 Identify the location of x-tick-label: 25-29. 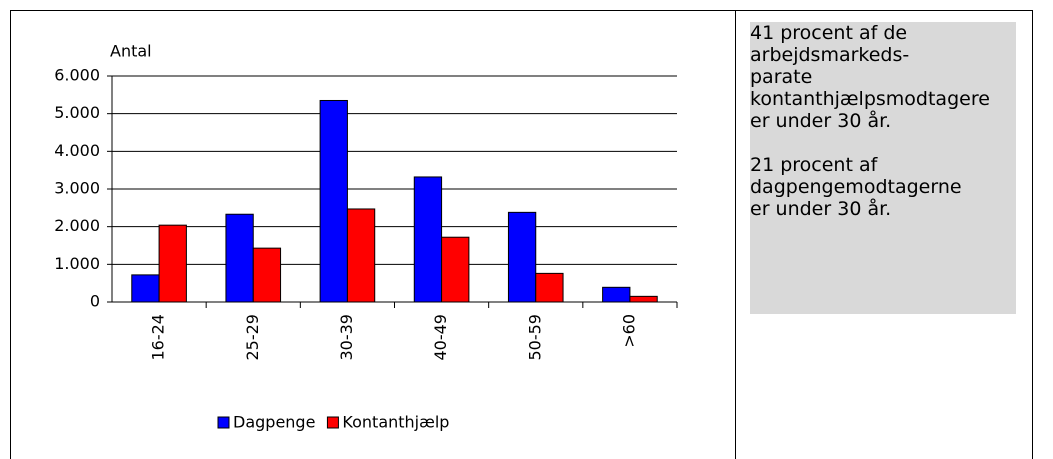
(252, 337).